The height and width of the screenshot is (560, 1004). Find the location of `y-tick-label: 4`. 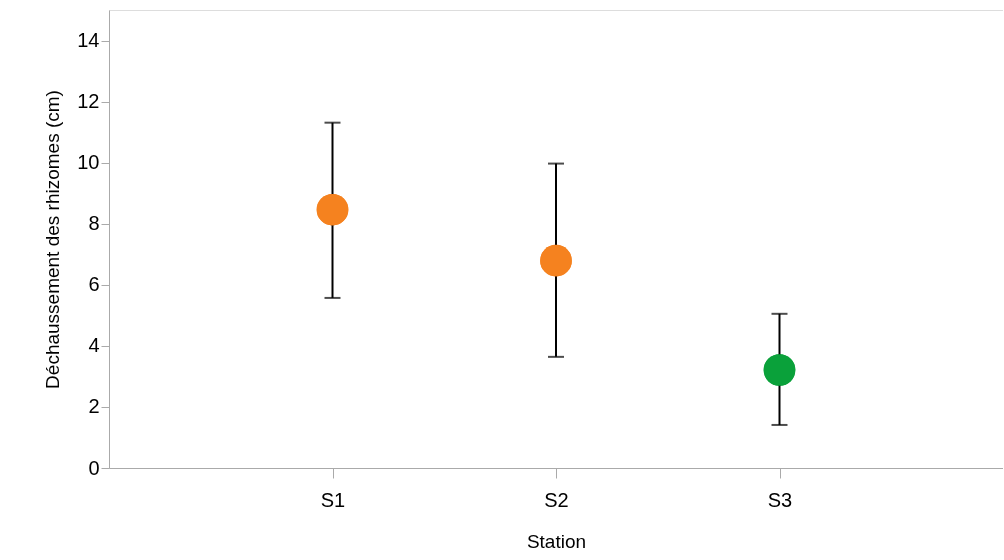

y-tick-label: 4 is located at coordinates (94, 345).